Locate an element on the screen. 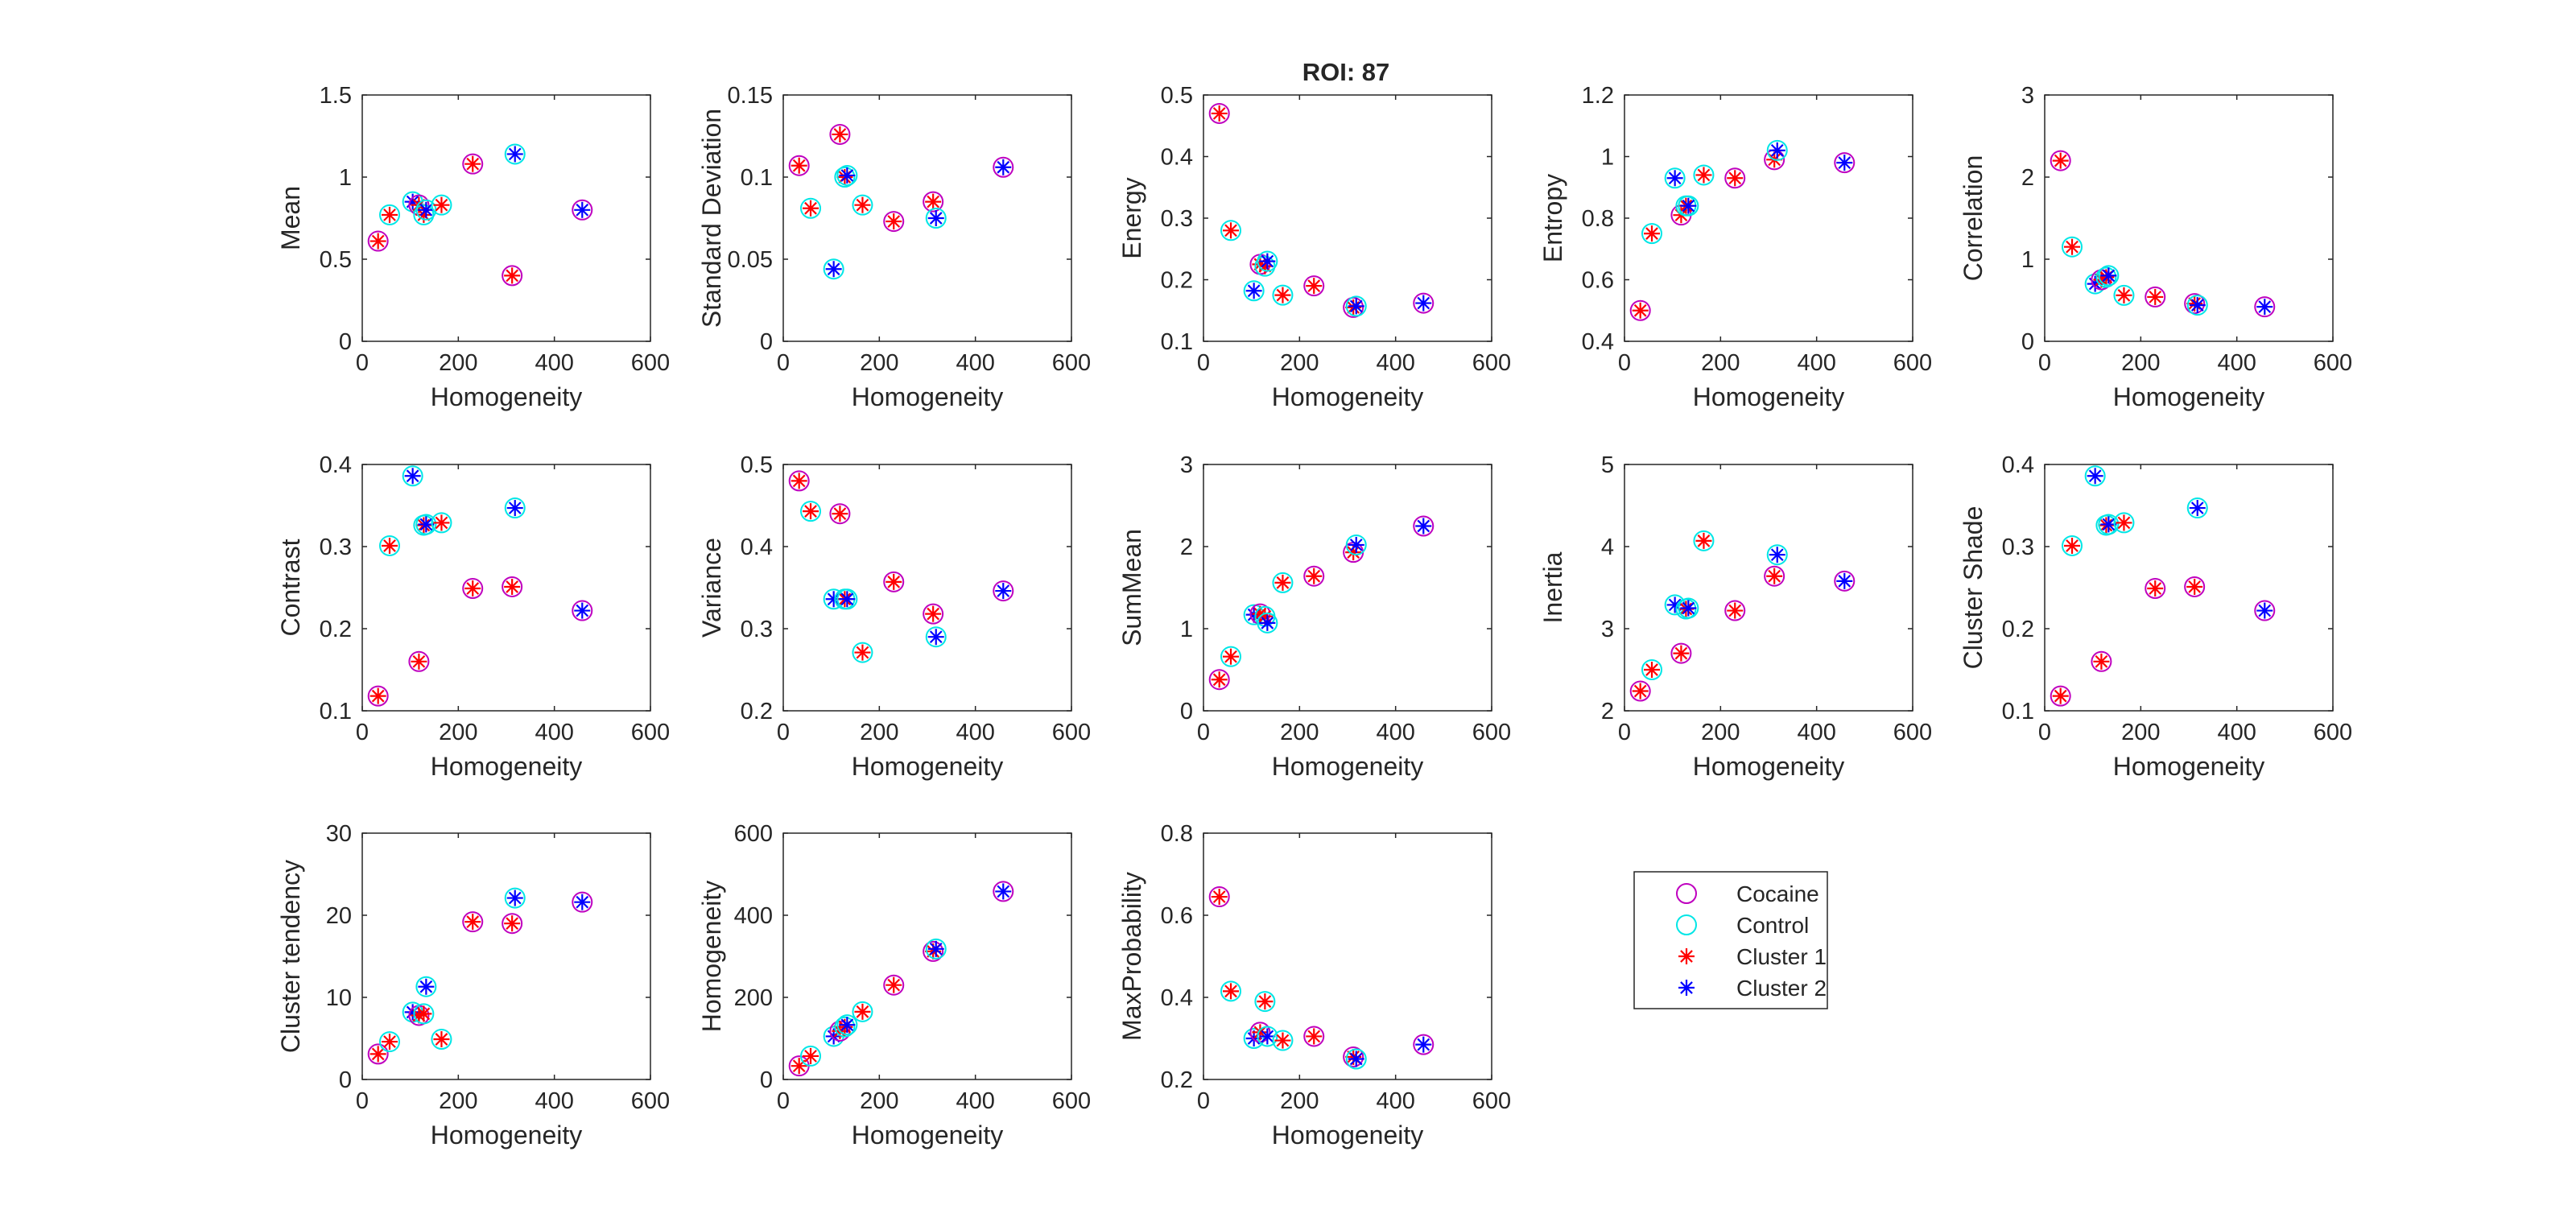 The height and width of the screenshot is (1230, 2576). axes-box is located at coordinates (927, 956).